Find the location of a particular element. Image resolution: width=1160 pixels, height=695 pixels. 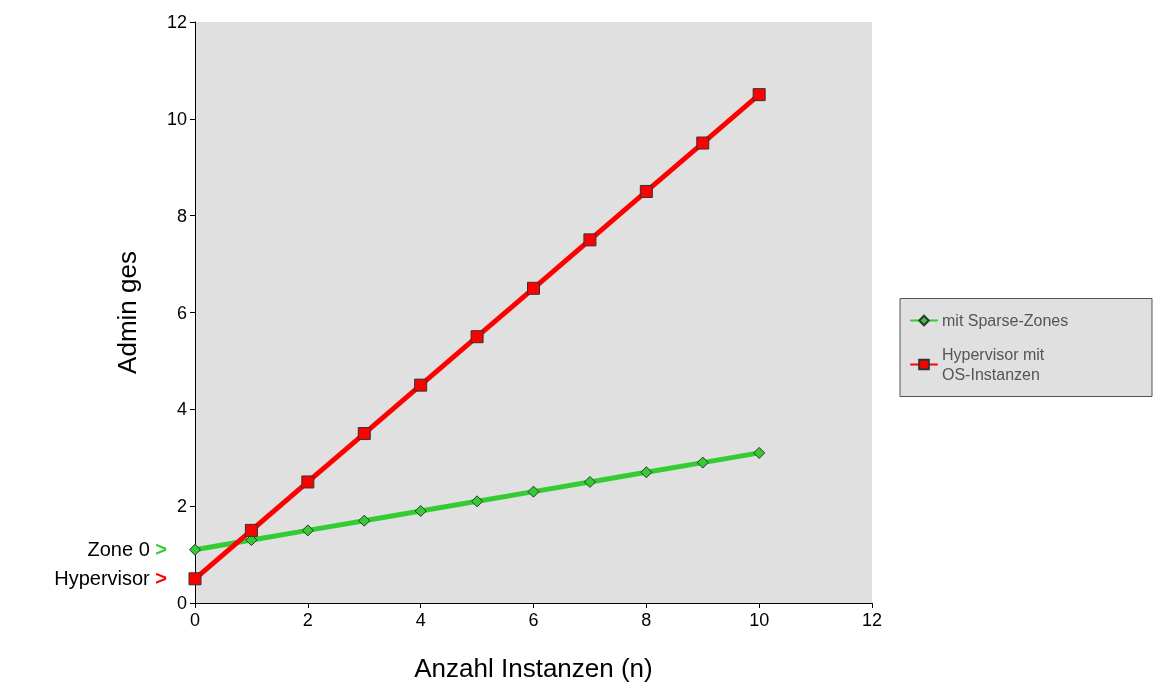

y-tick-label: 4 is located at coordinates (181, 409).